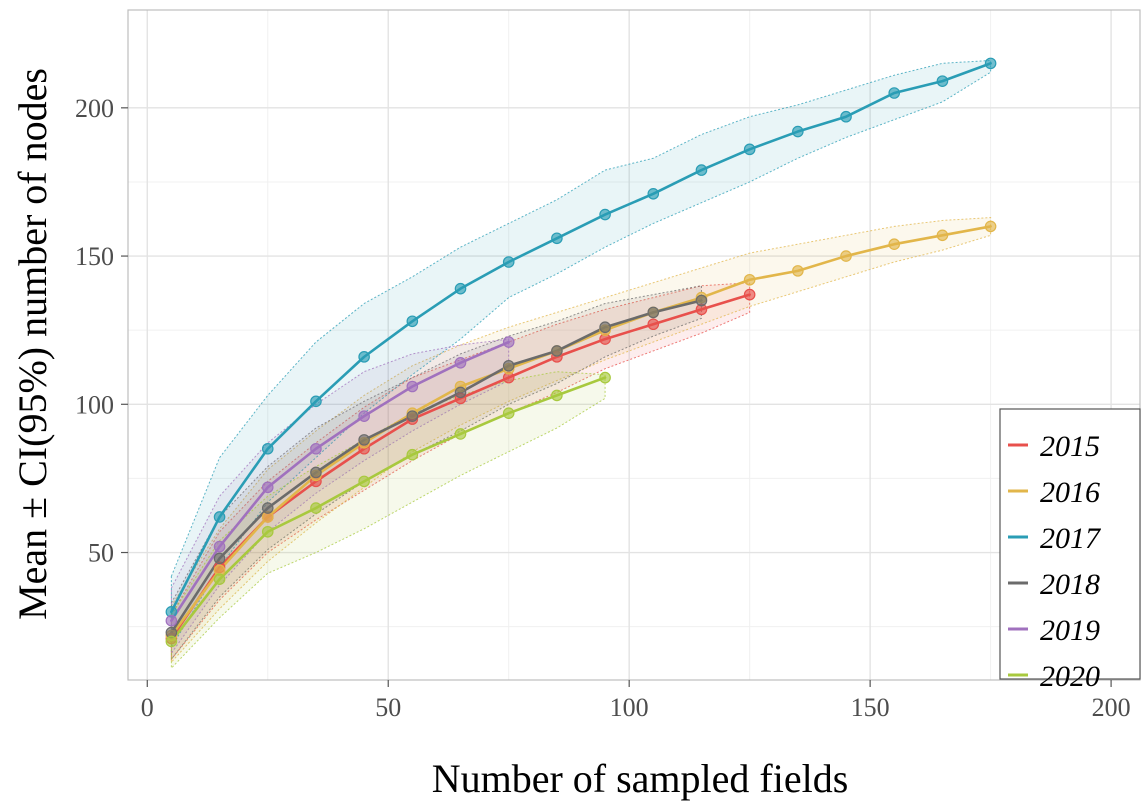 This screenshot has width=1145, height=805. I want to click on x-axis-title: Number of sampled fields, so click(640, 778).